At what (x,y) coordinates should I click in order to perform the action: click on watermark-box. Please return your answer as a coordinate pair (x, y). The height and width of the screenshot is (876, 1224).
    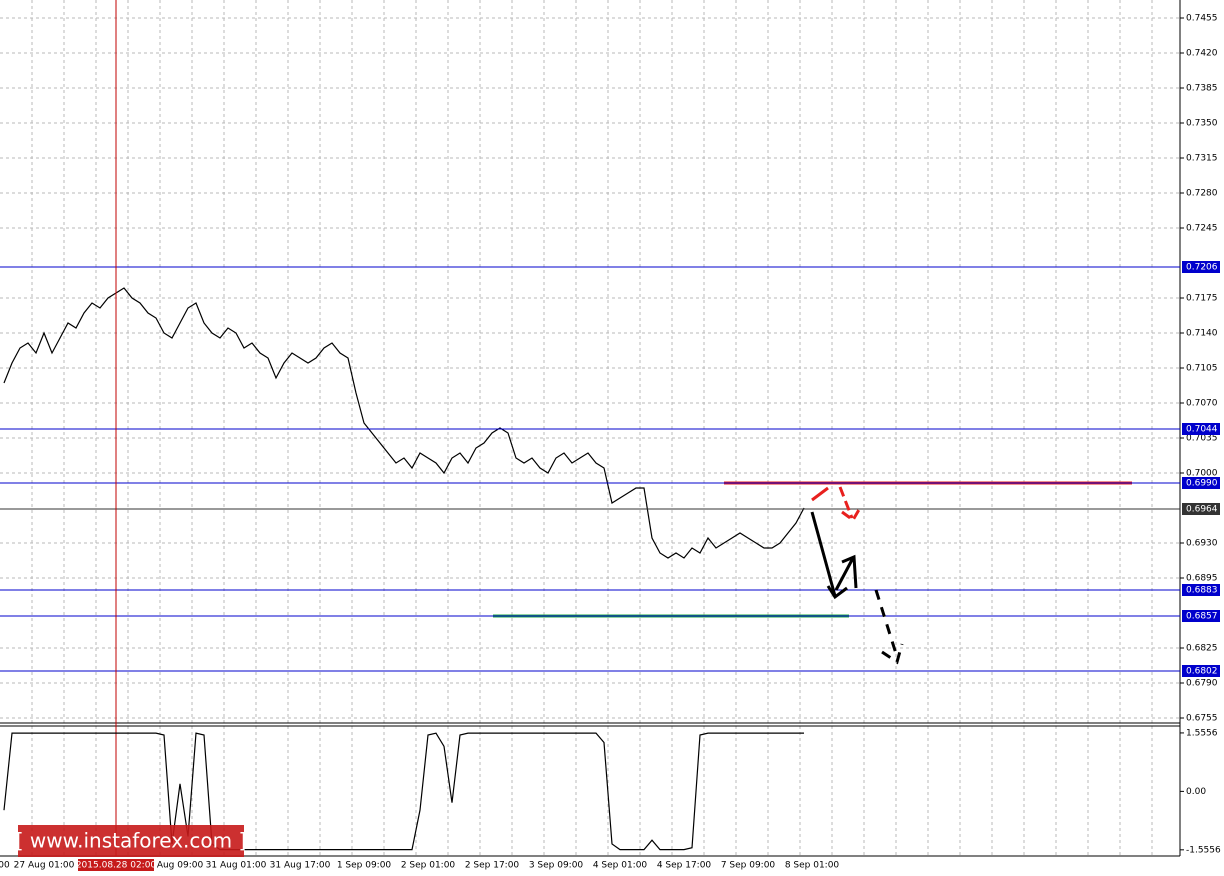
    Looking at the image, I should click on (131, 841).